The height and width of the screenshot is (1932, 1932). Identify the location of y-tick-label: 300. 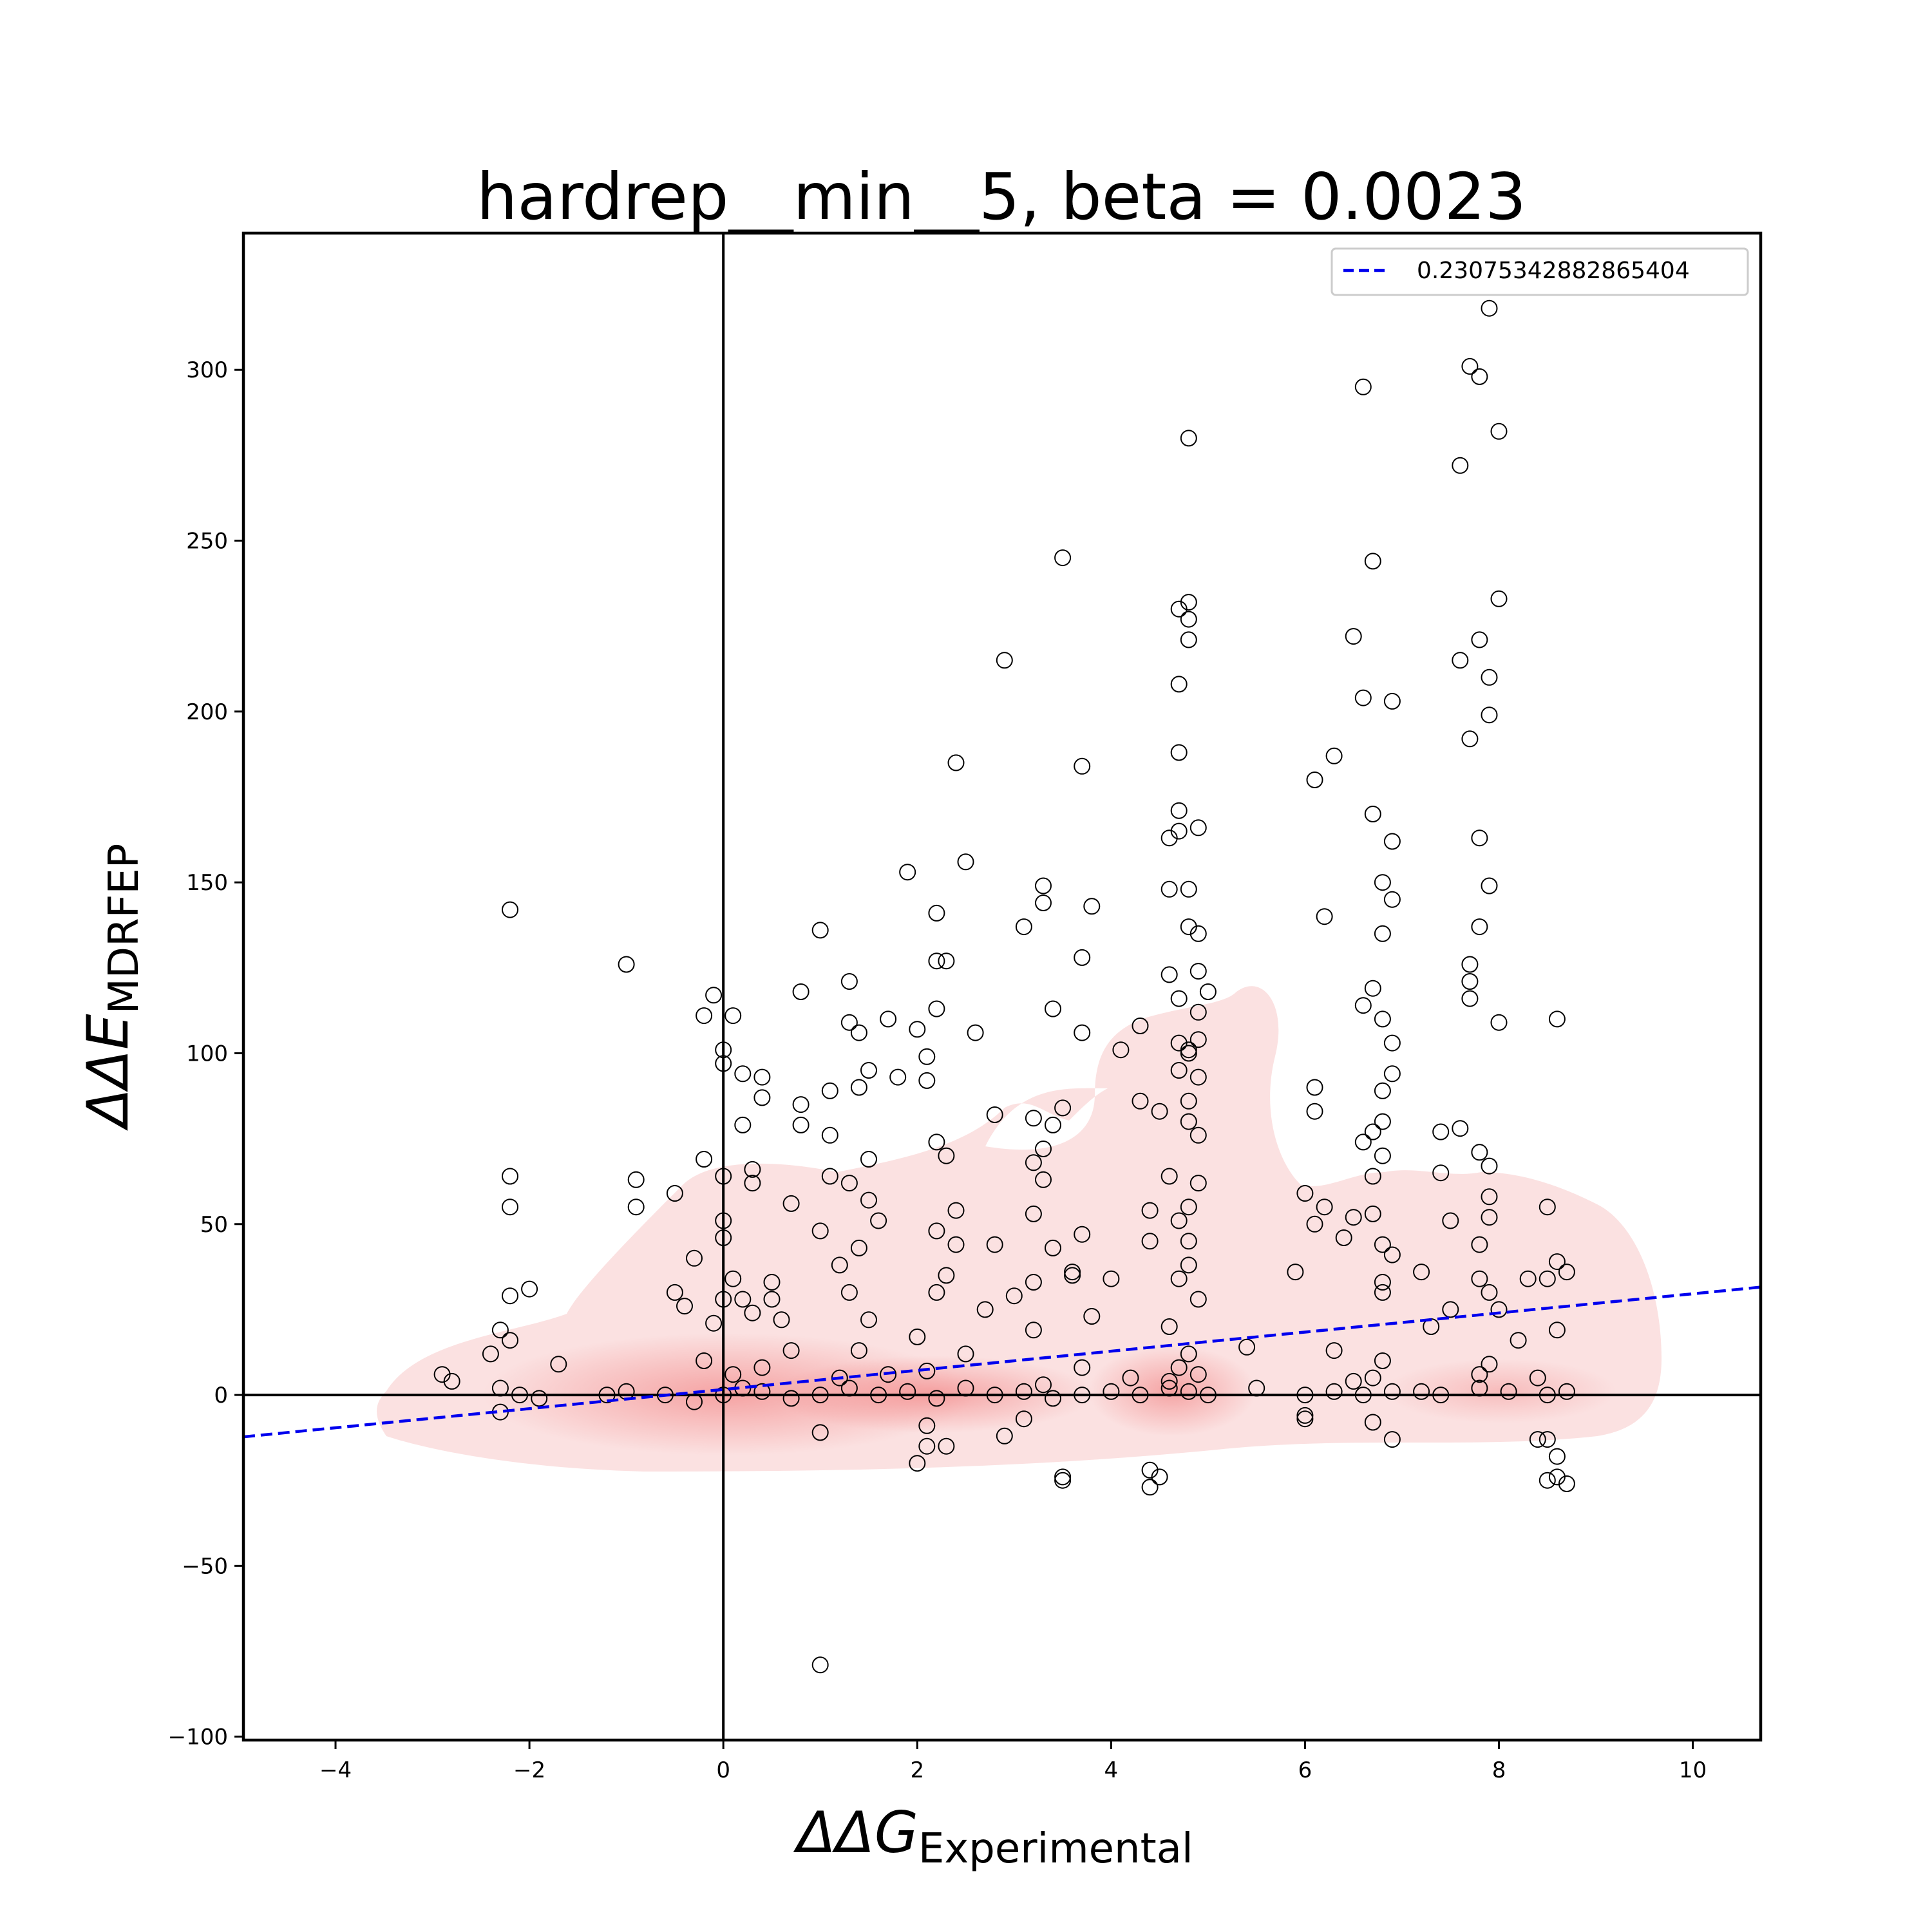
(207, 370).